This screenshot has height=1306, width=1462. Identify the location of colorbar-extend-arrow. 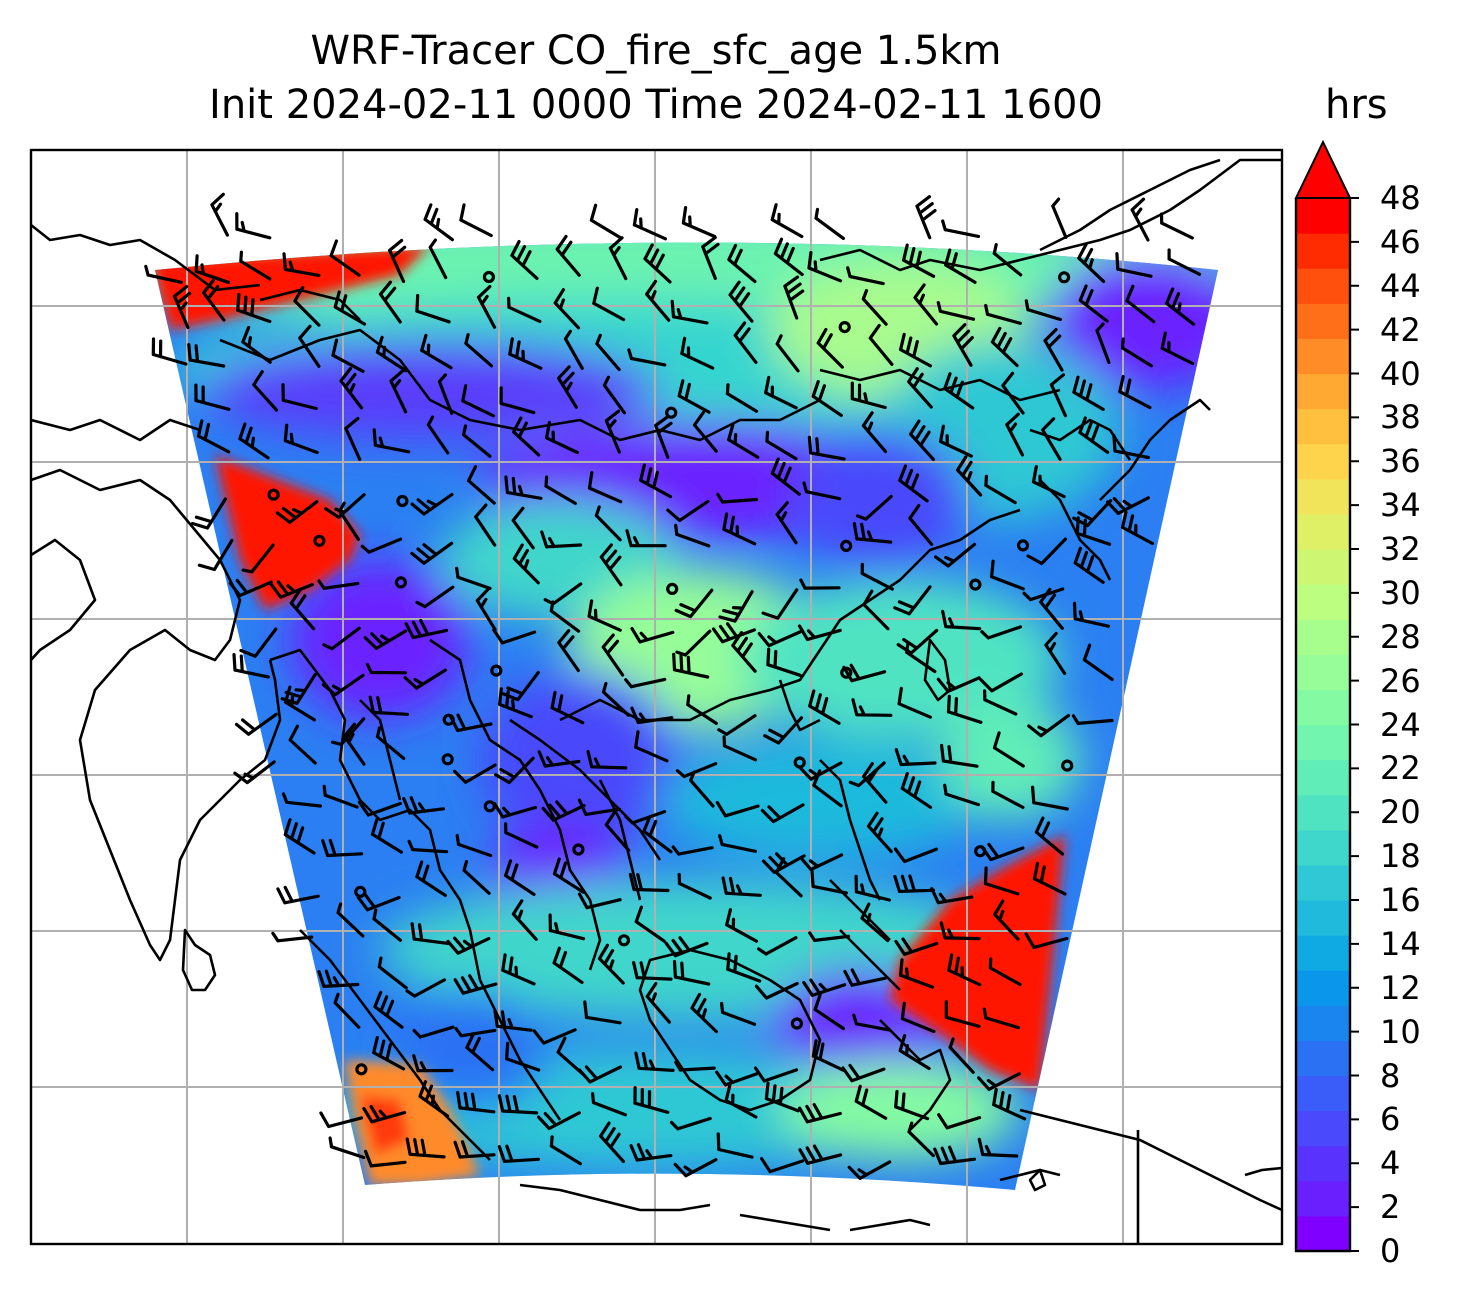
(1323, 169).